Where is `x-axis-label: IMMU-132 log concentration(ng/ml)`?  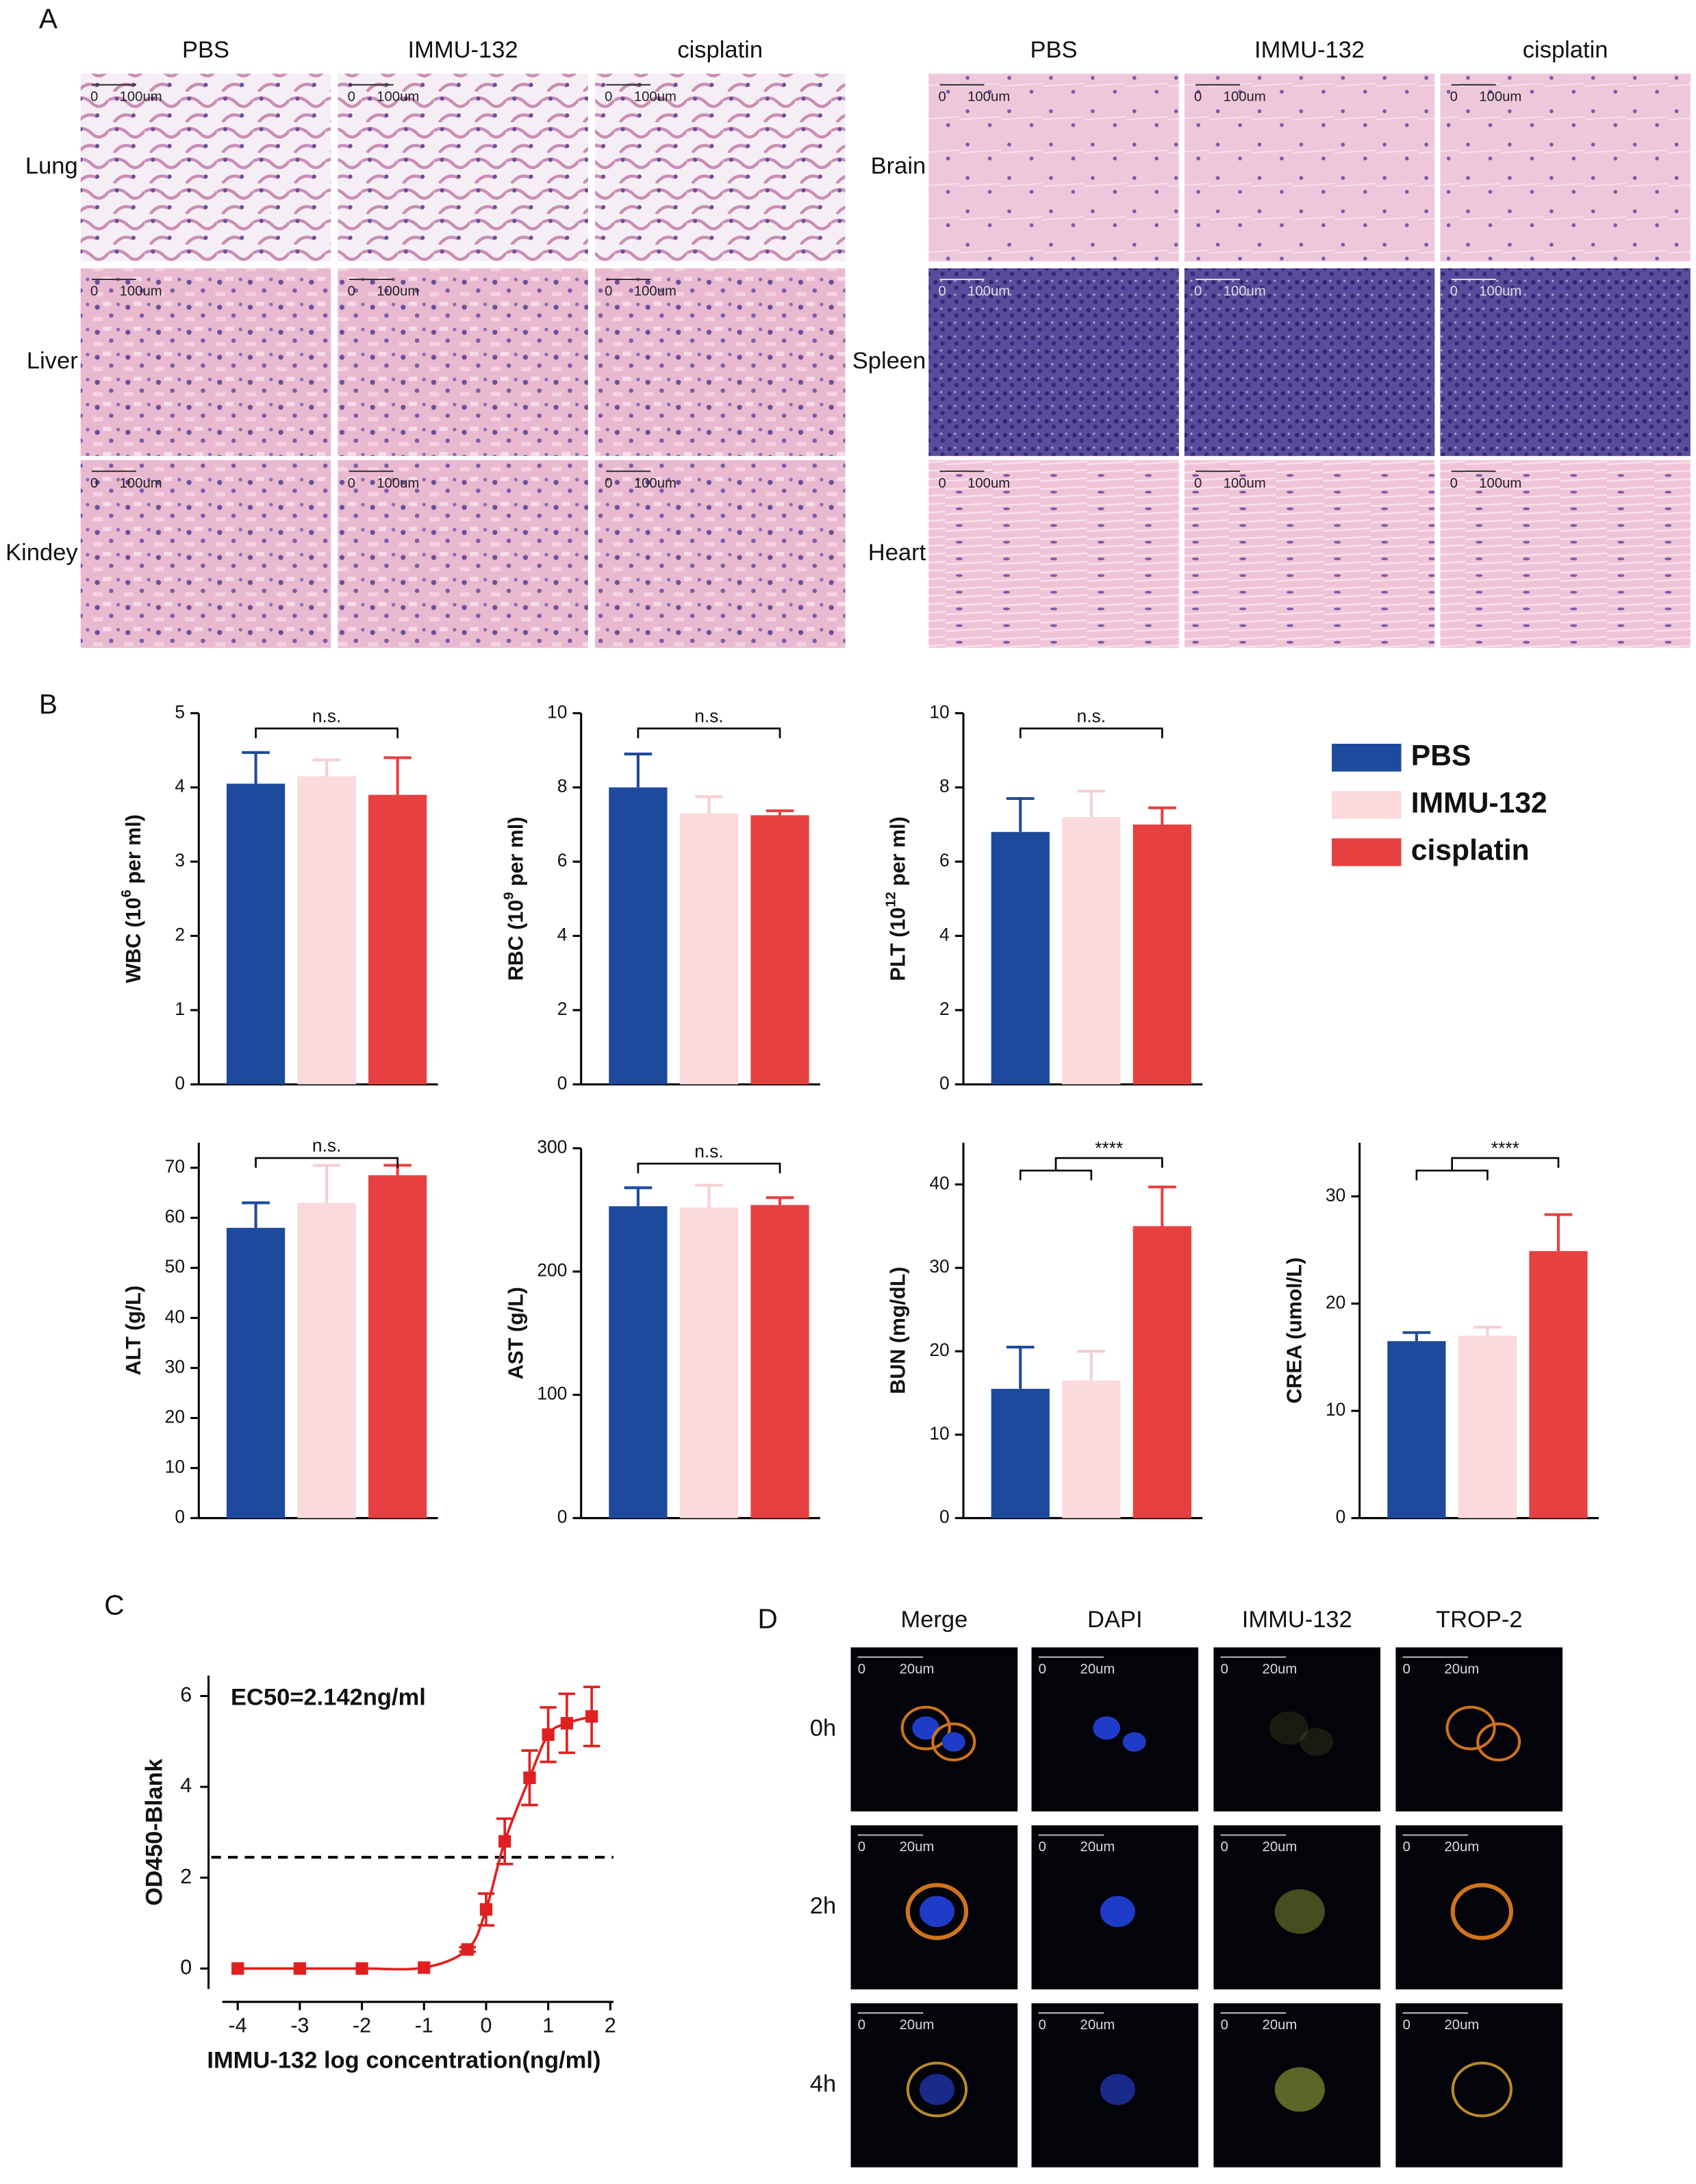 x-axis-label: IMMU-132 log concentration(ng/ml) is located at coordinates (404, 2060).